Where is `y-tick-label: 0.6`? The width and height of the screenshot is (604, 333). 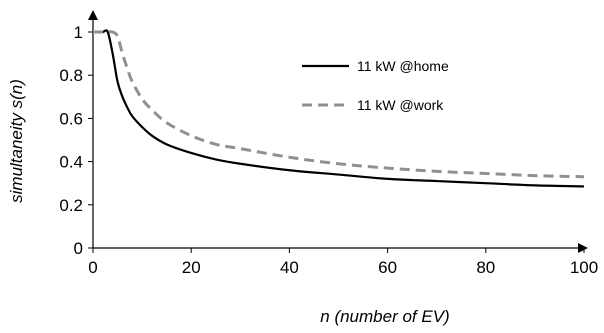
y-tick-label: 0.6 is located at coordinates (71, 118).